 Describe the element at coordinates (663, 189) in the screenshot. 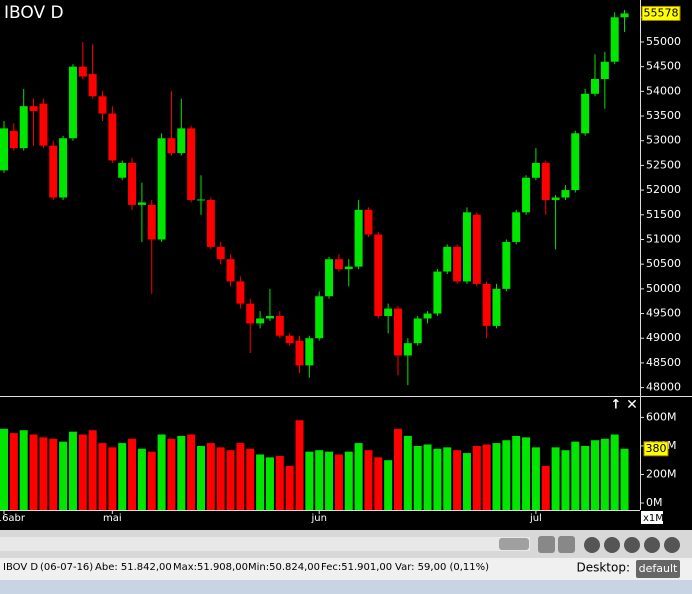

I see `y-tick-label: 52000` at that location.